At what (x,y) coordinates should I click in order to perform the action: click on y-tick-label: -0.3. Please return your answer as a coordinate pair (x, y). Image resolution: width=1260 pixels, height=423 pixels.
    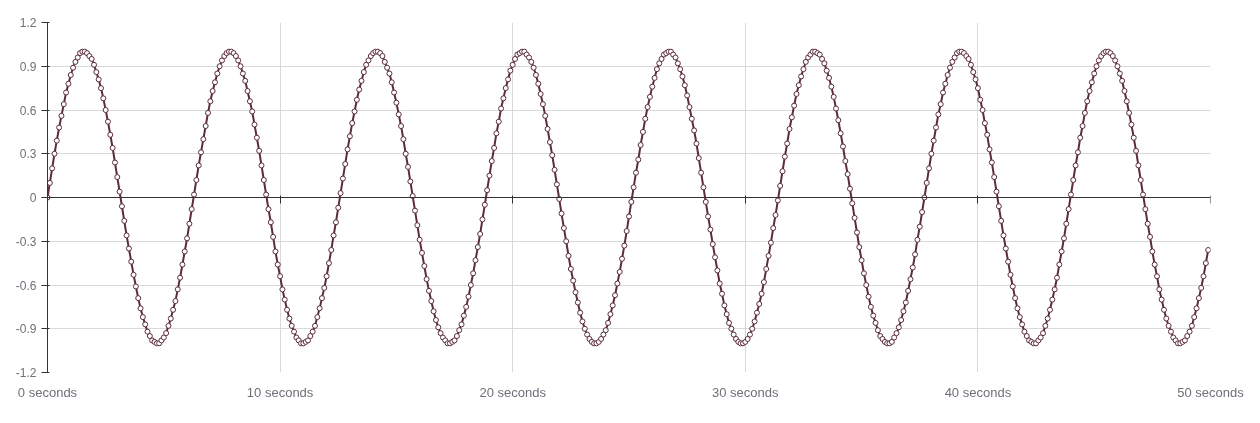
    Looking at the image, I should click on (26, 241).